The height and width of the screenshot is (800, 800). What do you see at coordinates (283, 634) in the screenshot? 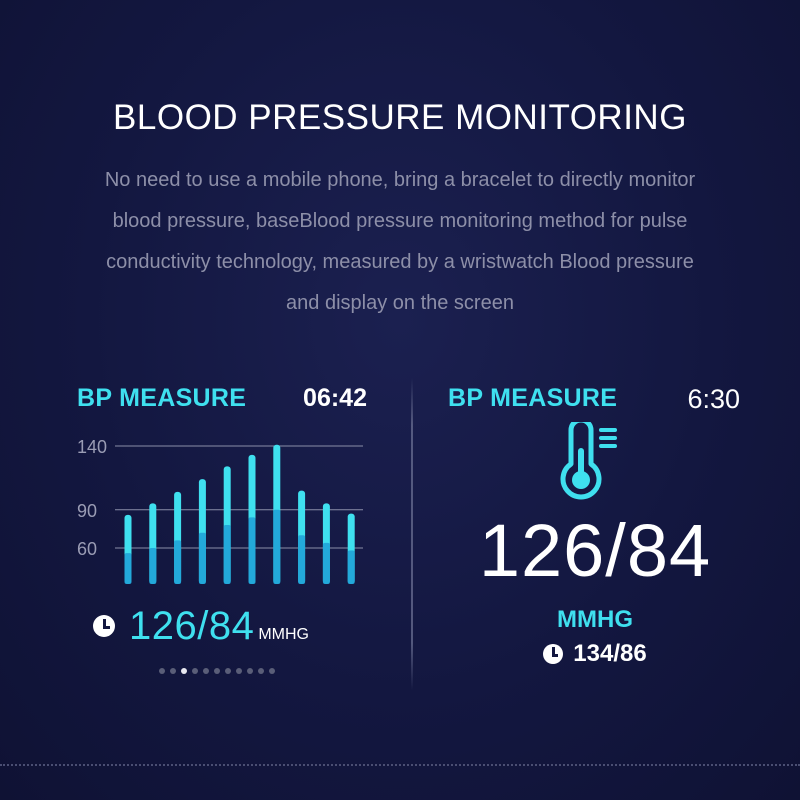
I see `left-reading-unit: MMHG` at bounding box center [283, 634].